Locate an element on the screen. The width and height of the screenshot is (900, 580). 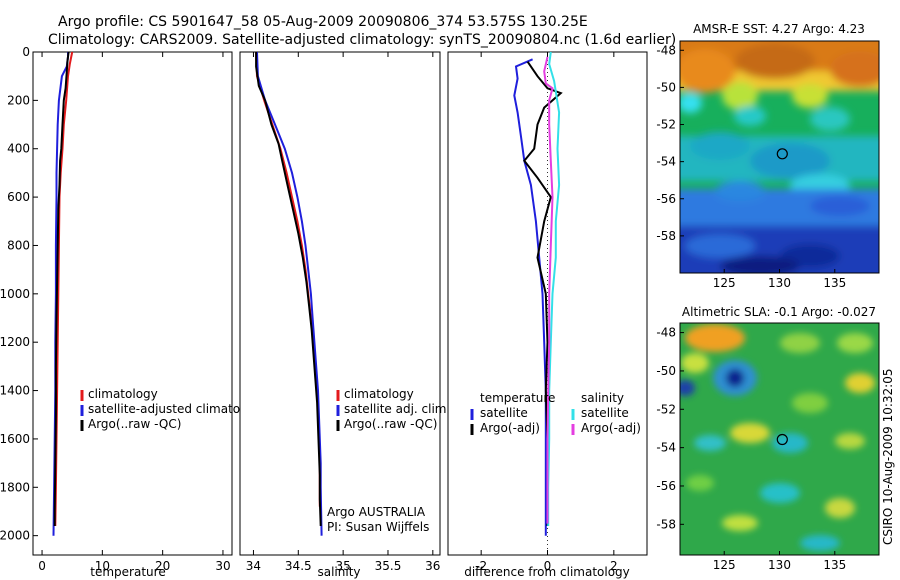
sst-map-y-tick-label: -58 is located at coordinates (666, 236).